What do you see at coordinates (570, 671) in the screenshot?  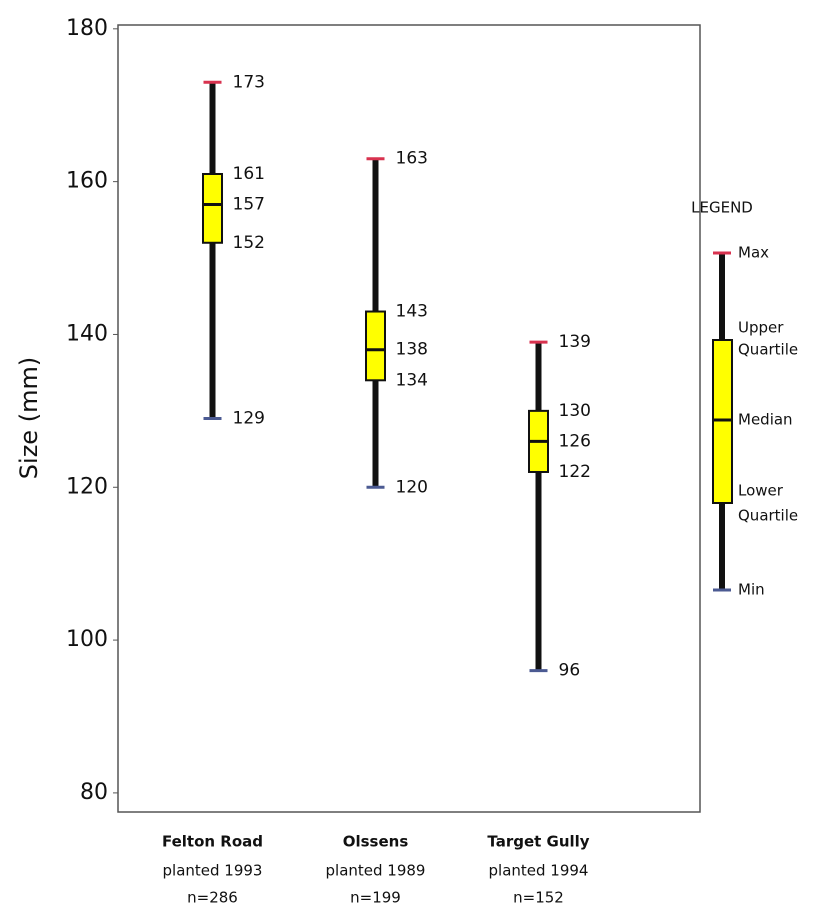 I see `value-label: 96` at bounding box center [570, 671].